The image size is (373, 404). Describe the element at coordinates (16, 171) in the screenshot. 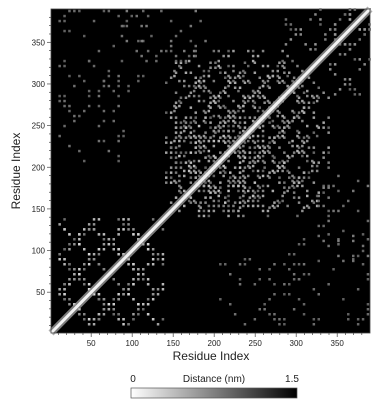

I see `y-axis-label: Residue Index` at that location.